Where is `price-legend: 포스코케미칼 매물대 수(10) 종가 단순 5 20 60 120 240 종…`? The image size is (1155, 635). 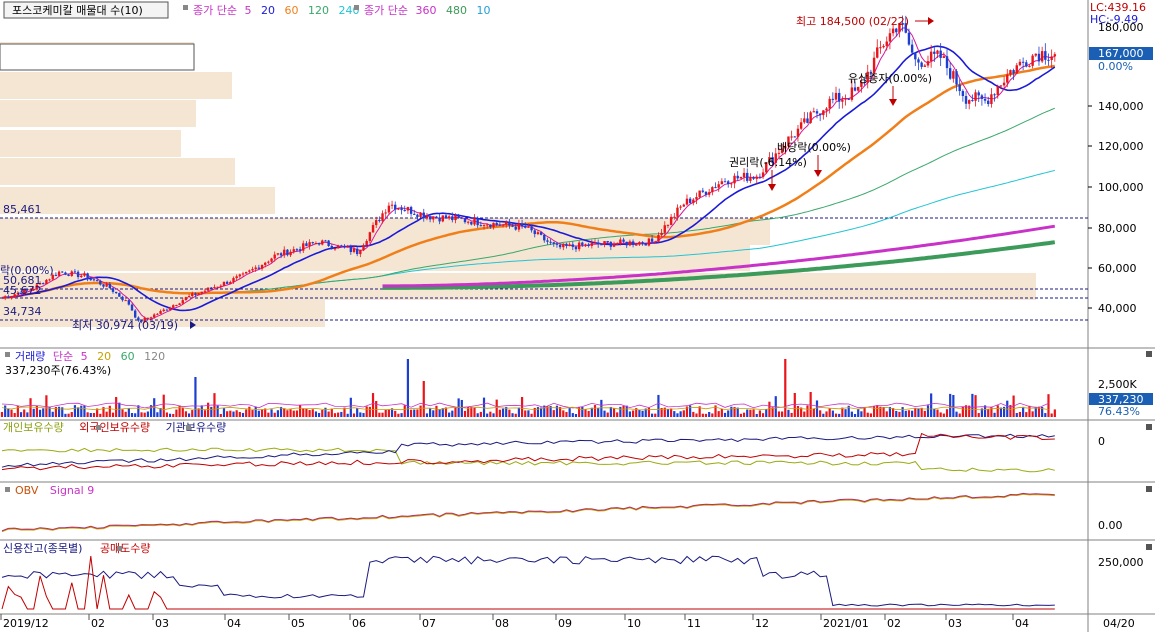 price-legend: 포스코케미칼 매물대 수(10) 종가 단순 5 20 60 120 240 종… is located at coordinates (246, 10).